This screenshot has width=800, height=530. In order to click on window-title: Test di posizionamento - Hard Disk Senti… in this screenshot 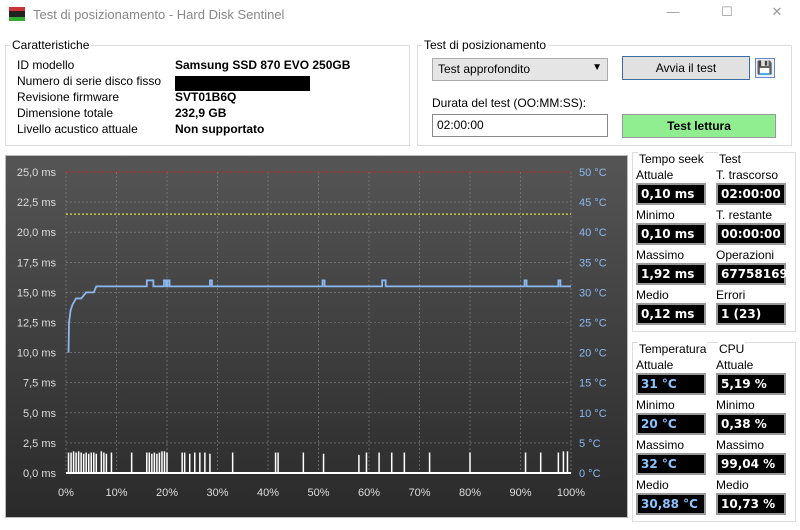, I will do `click(159, 14)`.